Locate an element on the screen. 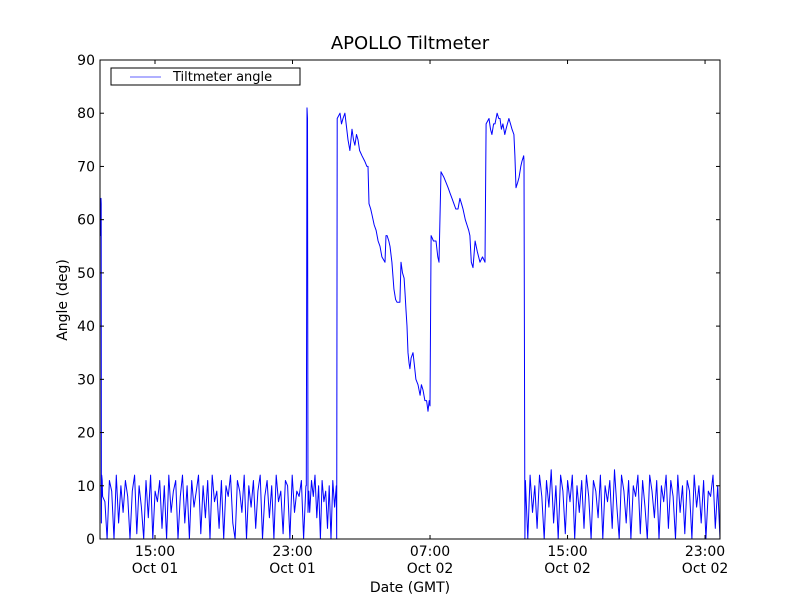 Image resolution: width=800 pixels, height=604 pixels. legend-box is located at coordinates (205, 76).